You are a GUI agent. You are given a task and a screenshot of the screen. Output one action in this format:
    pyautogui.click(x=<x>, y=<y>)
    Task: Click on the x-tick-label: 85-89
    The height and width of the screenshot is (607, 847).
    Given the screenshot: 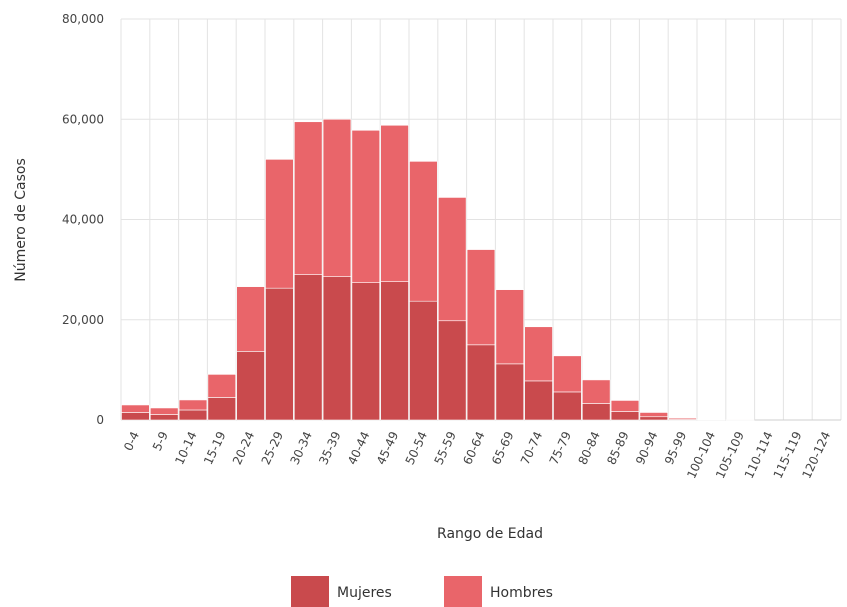 What is the action you would take?
    pyautogui.click(x=617, y=448)
    